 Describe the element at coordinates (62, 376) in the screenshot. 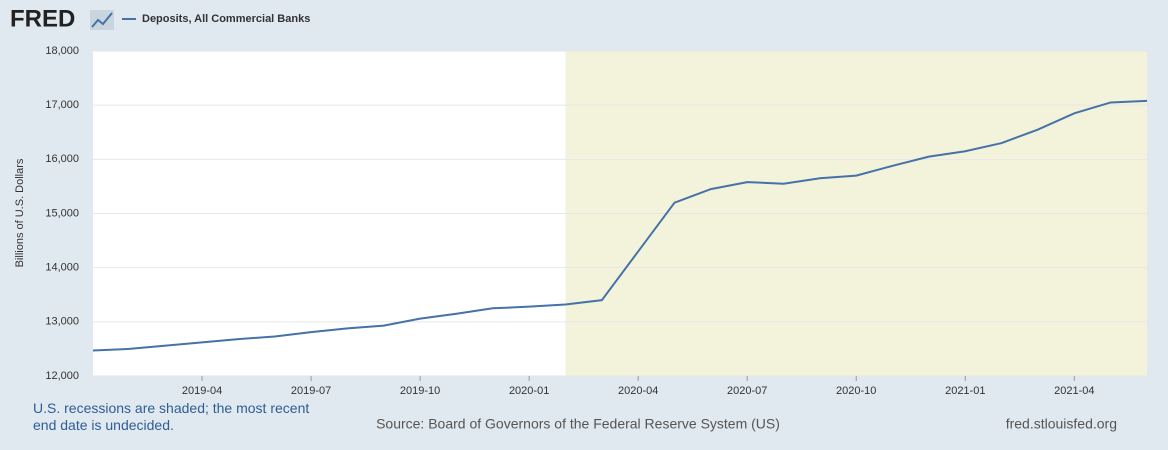

I see `y-tick-label: 12,000` at that location.